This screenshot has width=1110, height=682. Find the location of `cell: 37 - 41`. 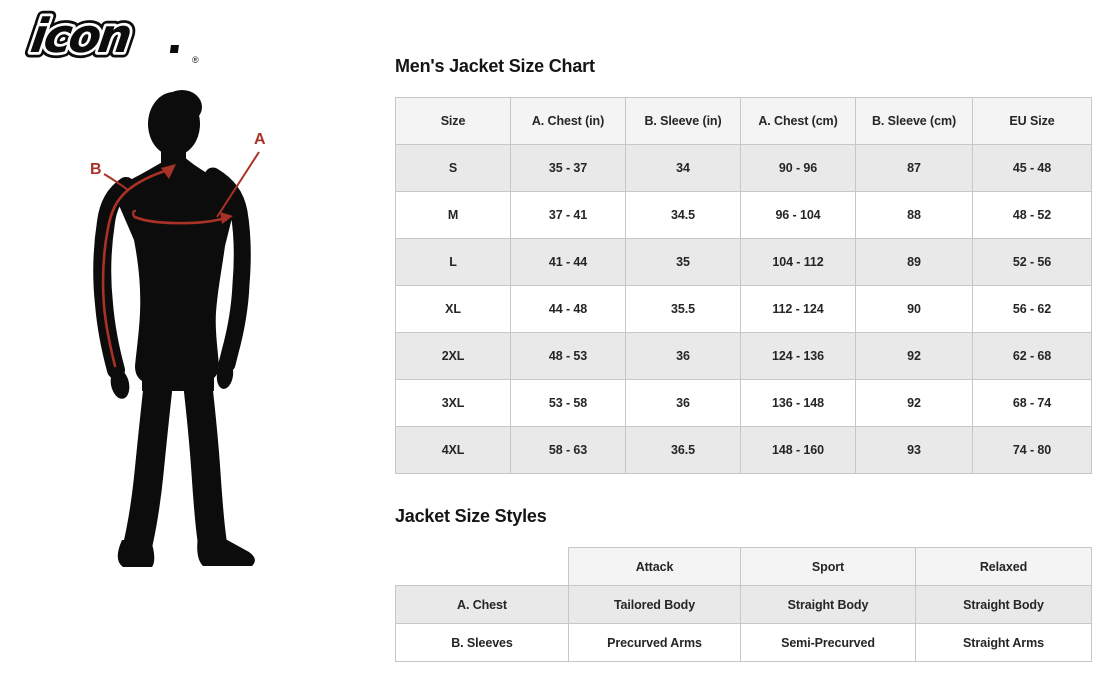

cell: 37 - 41 is located at coordinates (568, 215).